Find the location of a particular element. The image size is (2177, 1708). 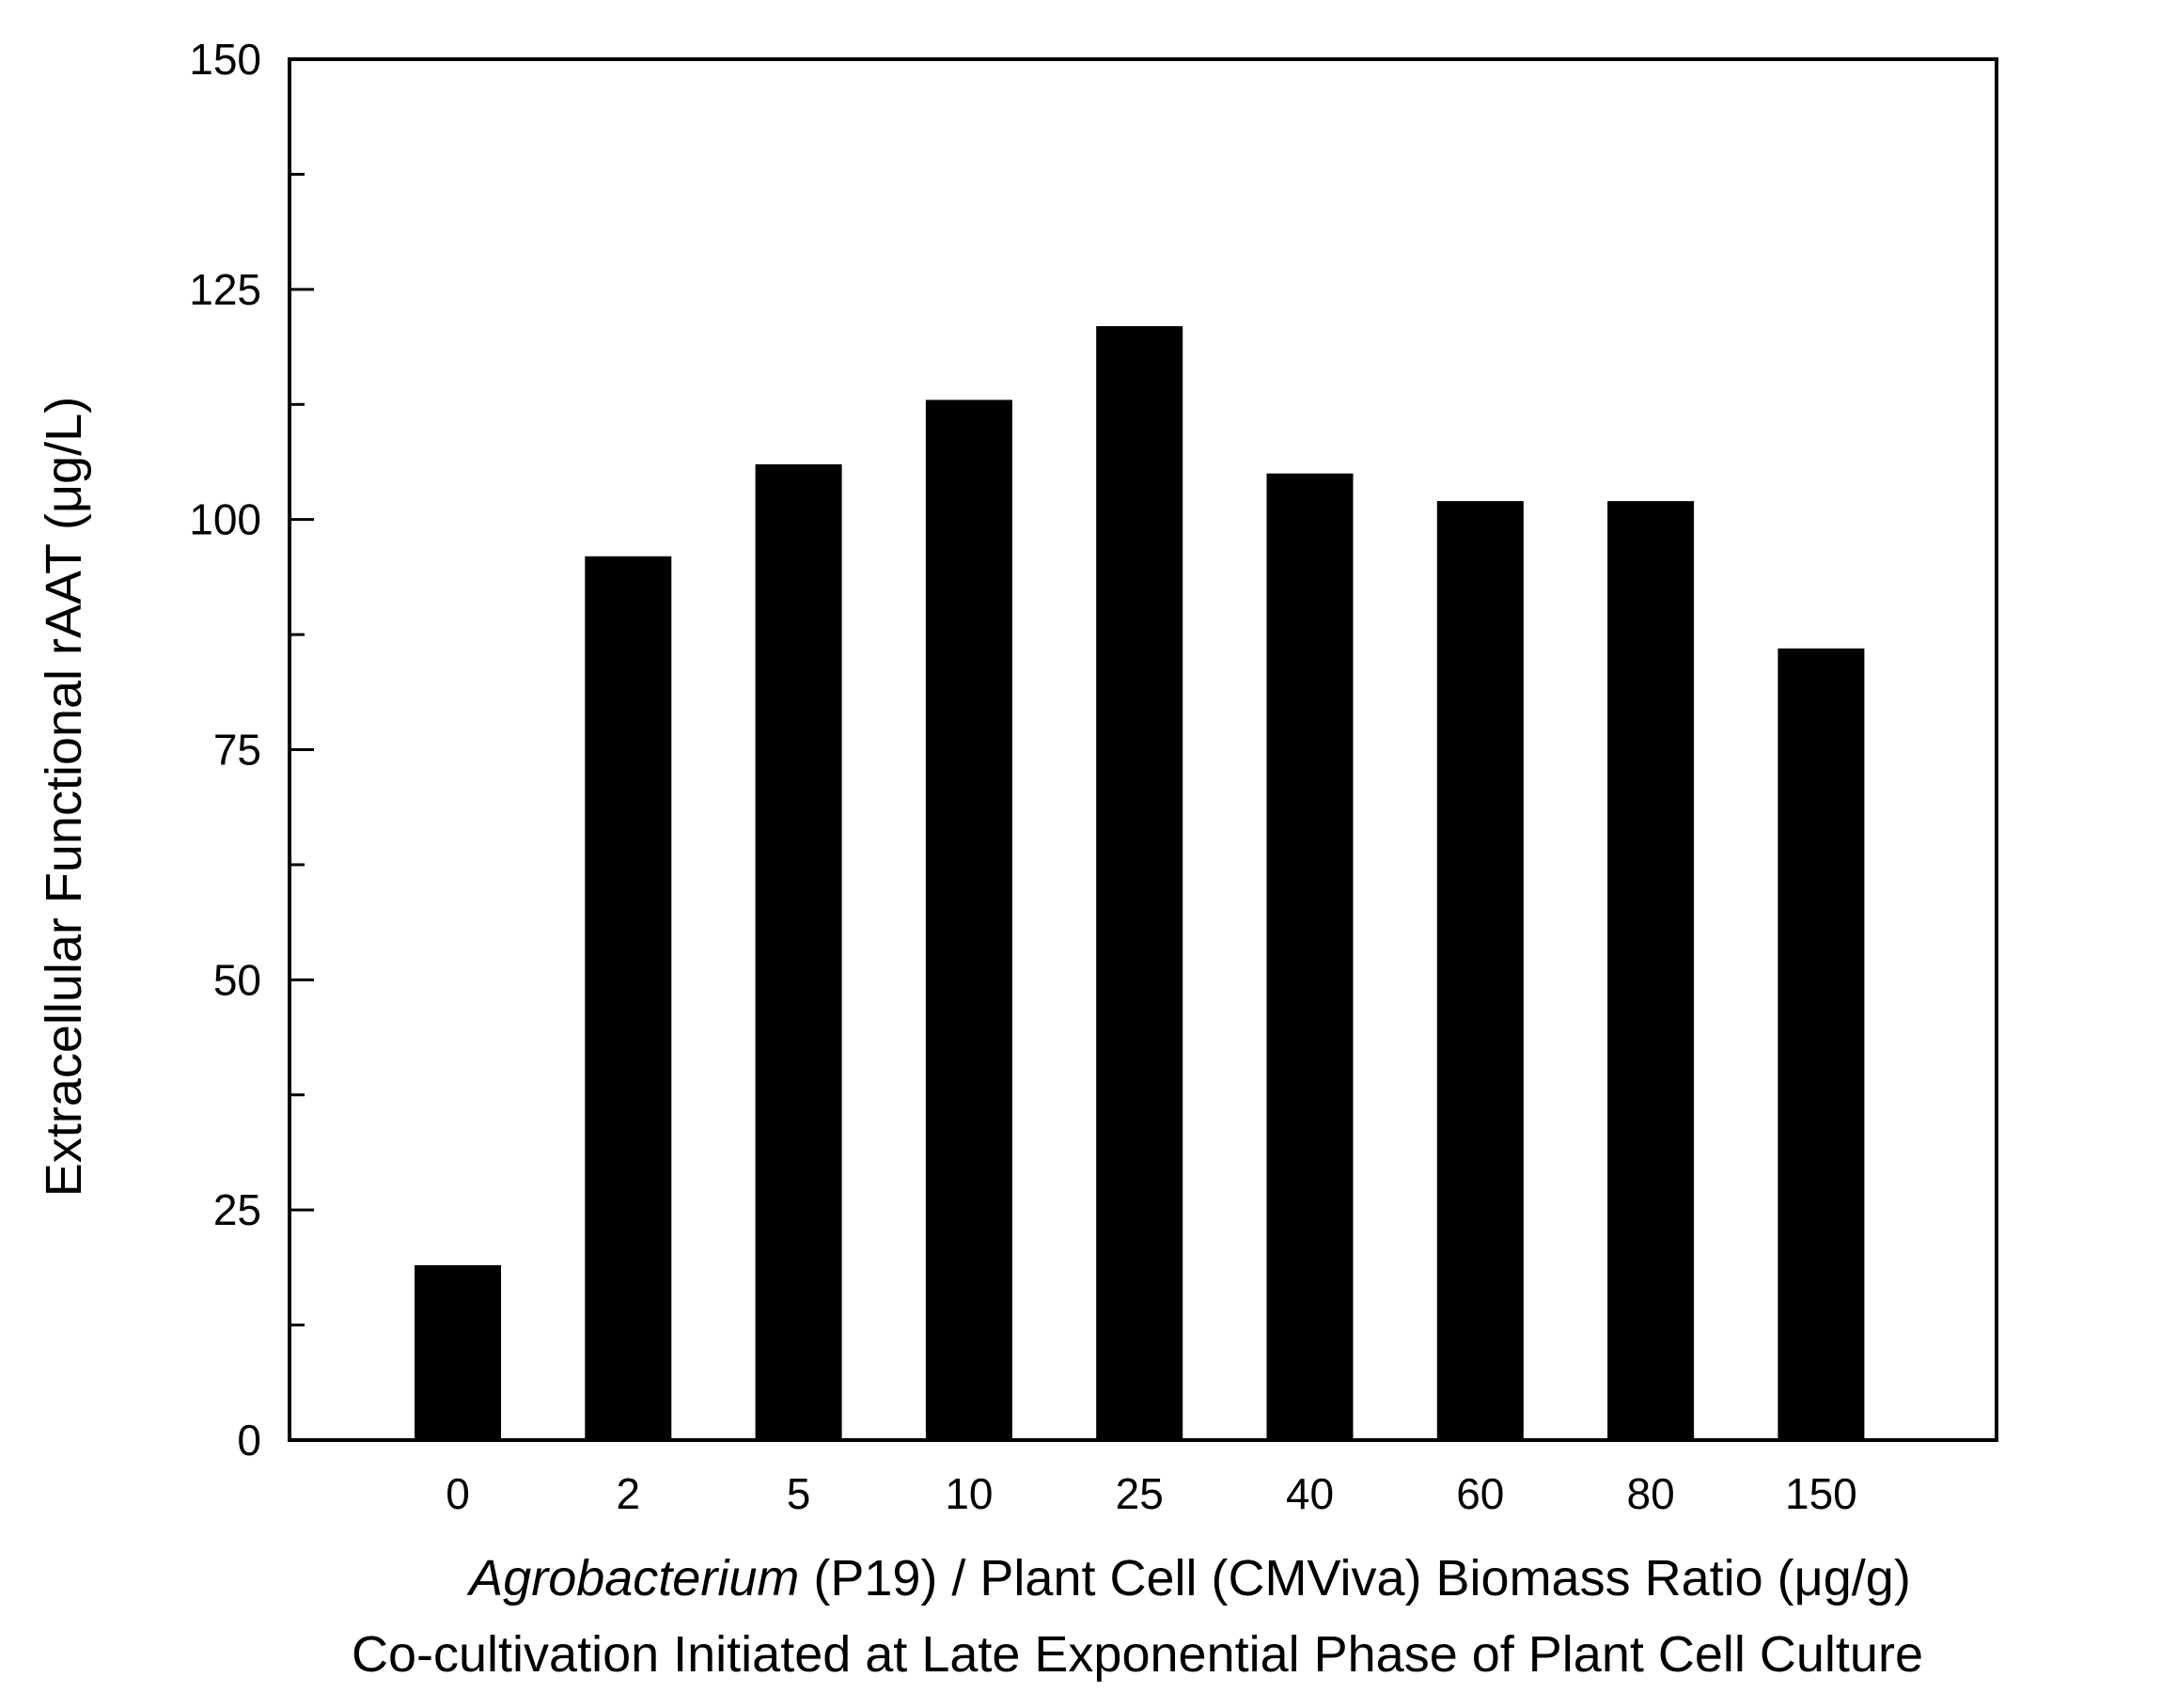

y-tick-label-75: 75 is located at coordinates (237, 750).